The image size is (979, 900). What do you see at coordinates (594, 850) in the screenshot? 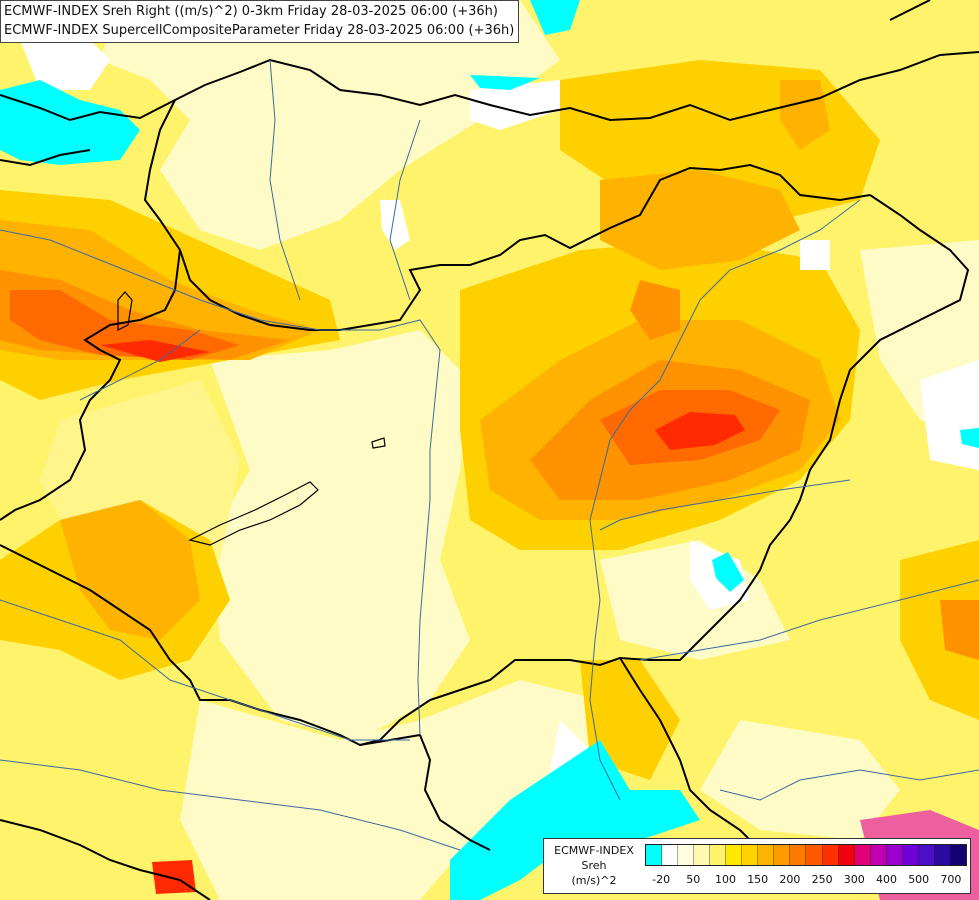
I see `legend-title-line1: ECMWF-INDEX` at bounding box center [594, 850].